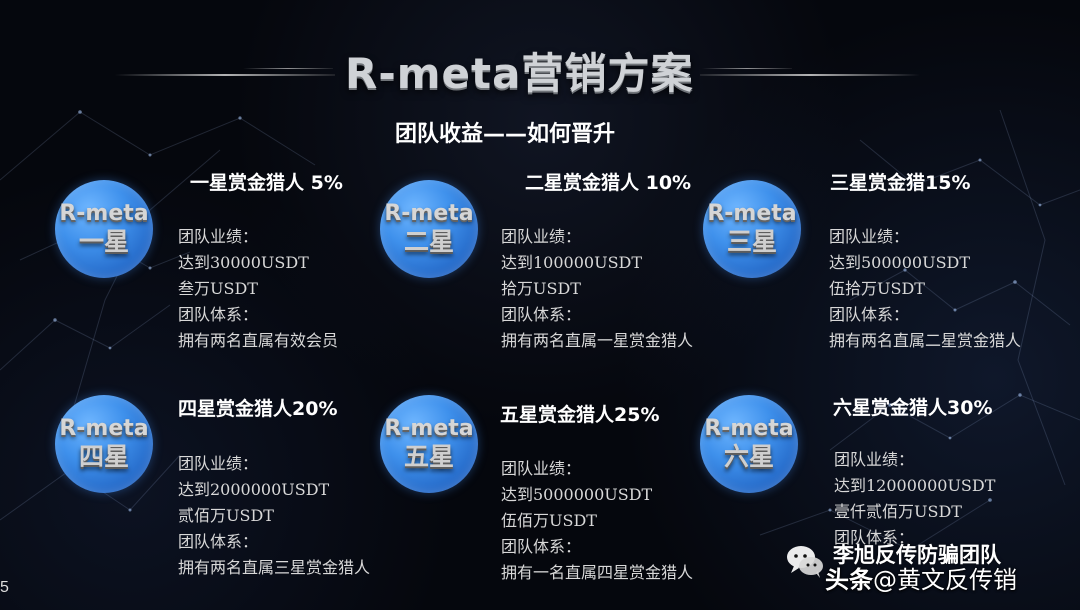 This screenshot has height=610, width=1080. I want to click on detail-line: 贰佰万USDT, so click(226, 515).